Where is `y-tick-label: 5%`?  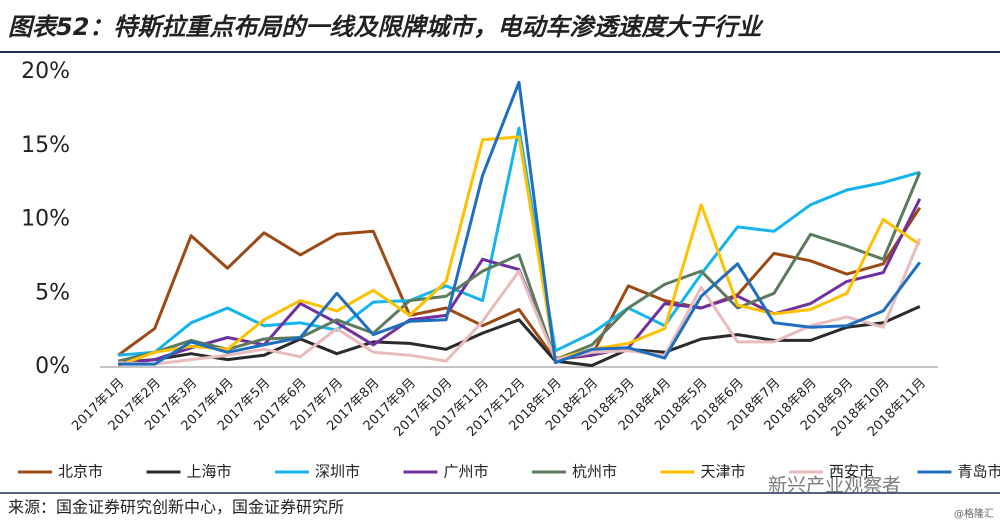 y-tick-label: 5% is located at coordinates (52, 292).